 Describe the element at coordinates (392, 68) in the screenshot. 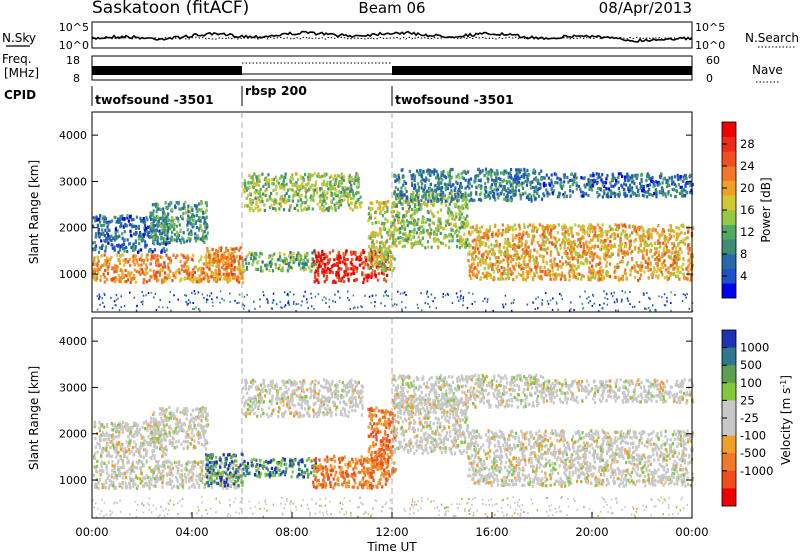

I see `freq-bars` at that location.